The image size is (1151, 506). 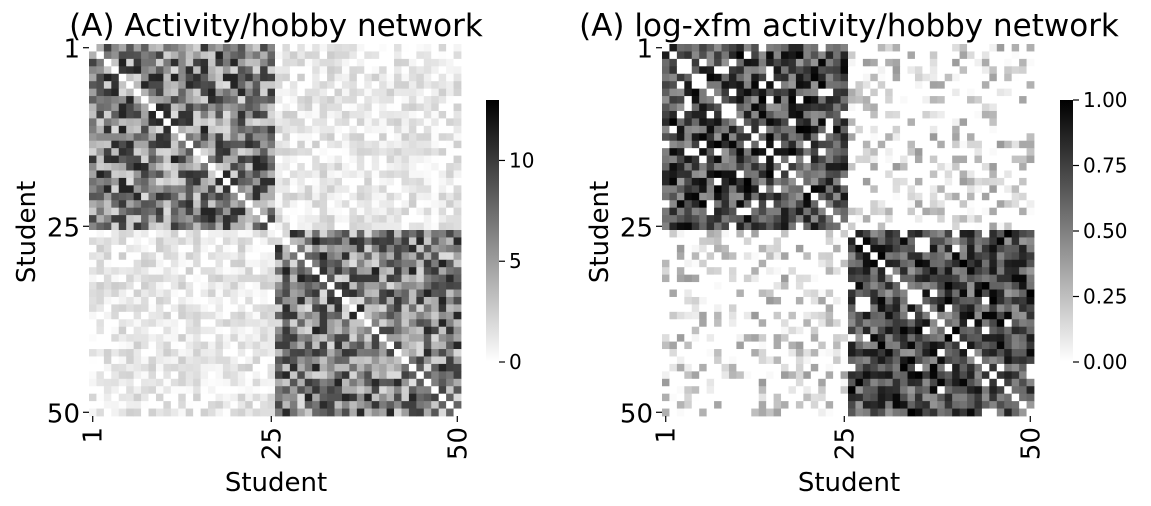 I want to click on y-axis-label: Student, so click(x=27, y=232).